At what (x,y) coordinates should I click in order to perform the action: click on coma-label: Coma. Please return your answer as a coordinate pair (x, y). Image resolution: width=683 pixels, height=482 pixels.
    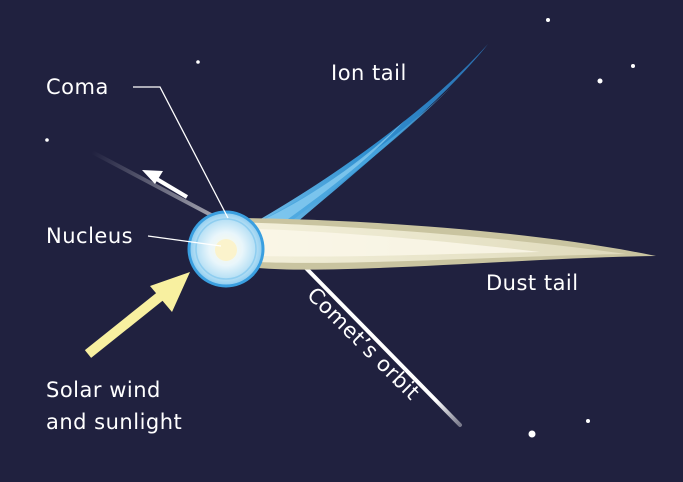
    Looking at the image, I should click on (77, 87).